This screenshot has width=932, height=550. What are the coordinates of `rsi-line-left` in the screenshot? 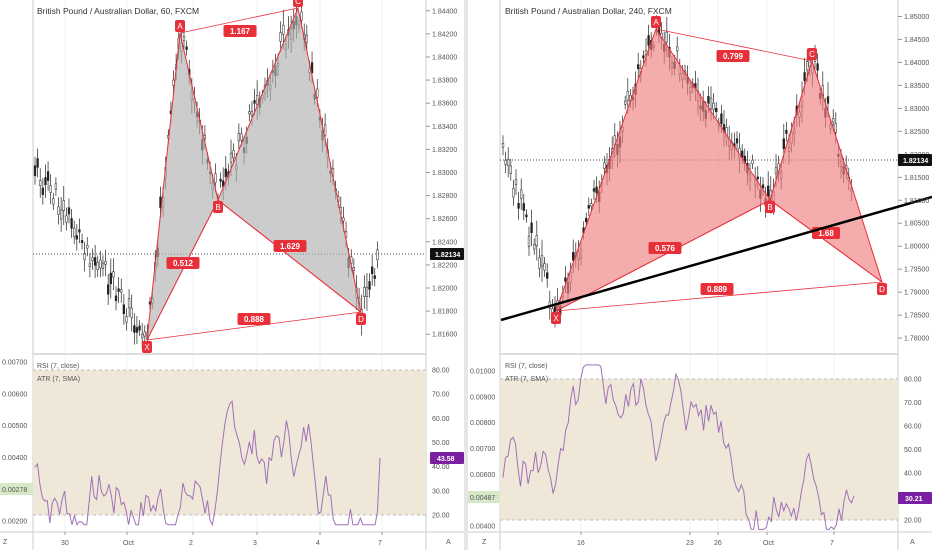 It's located at (207, 463).